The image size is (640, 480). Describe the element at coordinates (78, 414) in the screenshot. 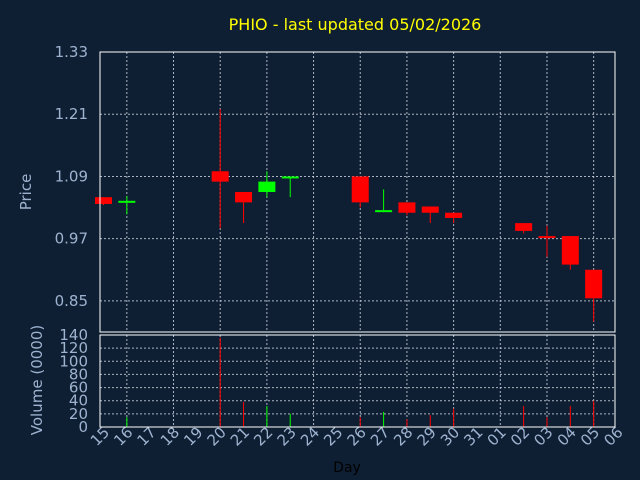

I see `volume-tick-label: 20` at that location.